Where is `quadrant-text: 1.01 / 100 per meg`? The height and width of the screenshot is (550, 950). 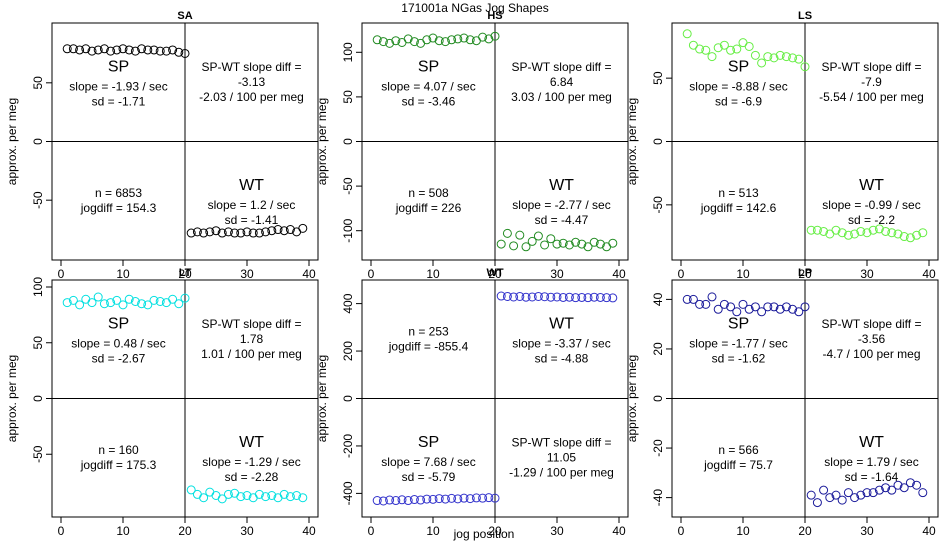
quadrant-text: 1.01 / 100 per meg is located at coordinates (251, 354).